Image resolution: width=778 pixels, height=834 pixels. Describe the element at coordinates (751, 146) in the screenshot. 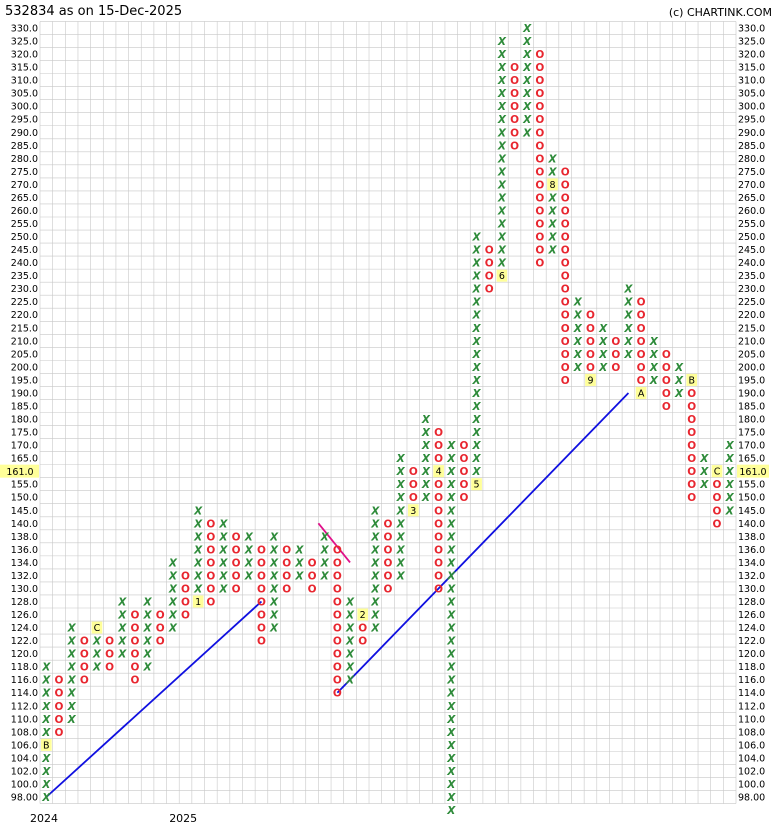

I see `y-tick-label-right: 285.0` at that location.